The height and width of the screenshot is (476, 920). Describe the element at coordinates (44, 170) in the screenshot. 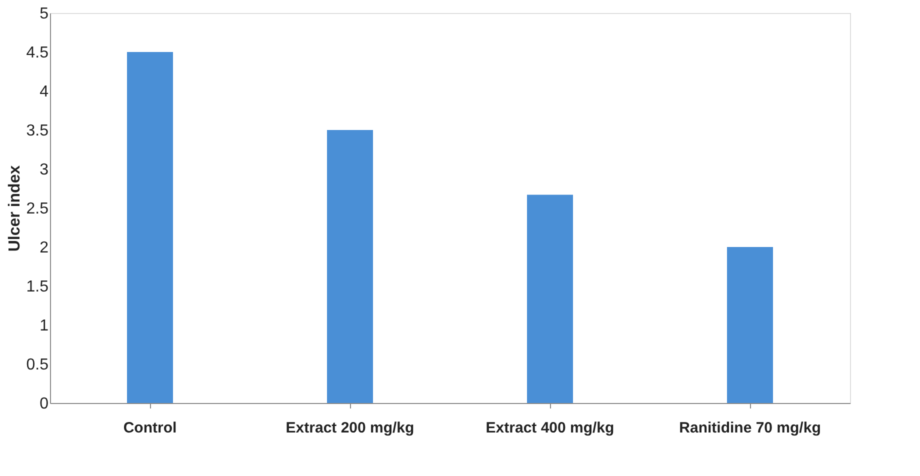

I see `y-tick-label: 3` at that location.